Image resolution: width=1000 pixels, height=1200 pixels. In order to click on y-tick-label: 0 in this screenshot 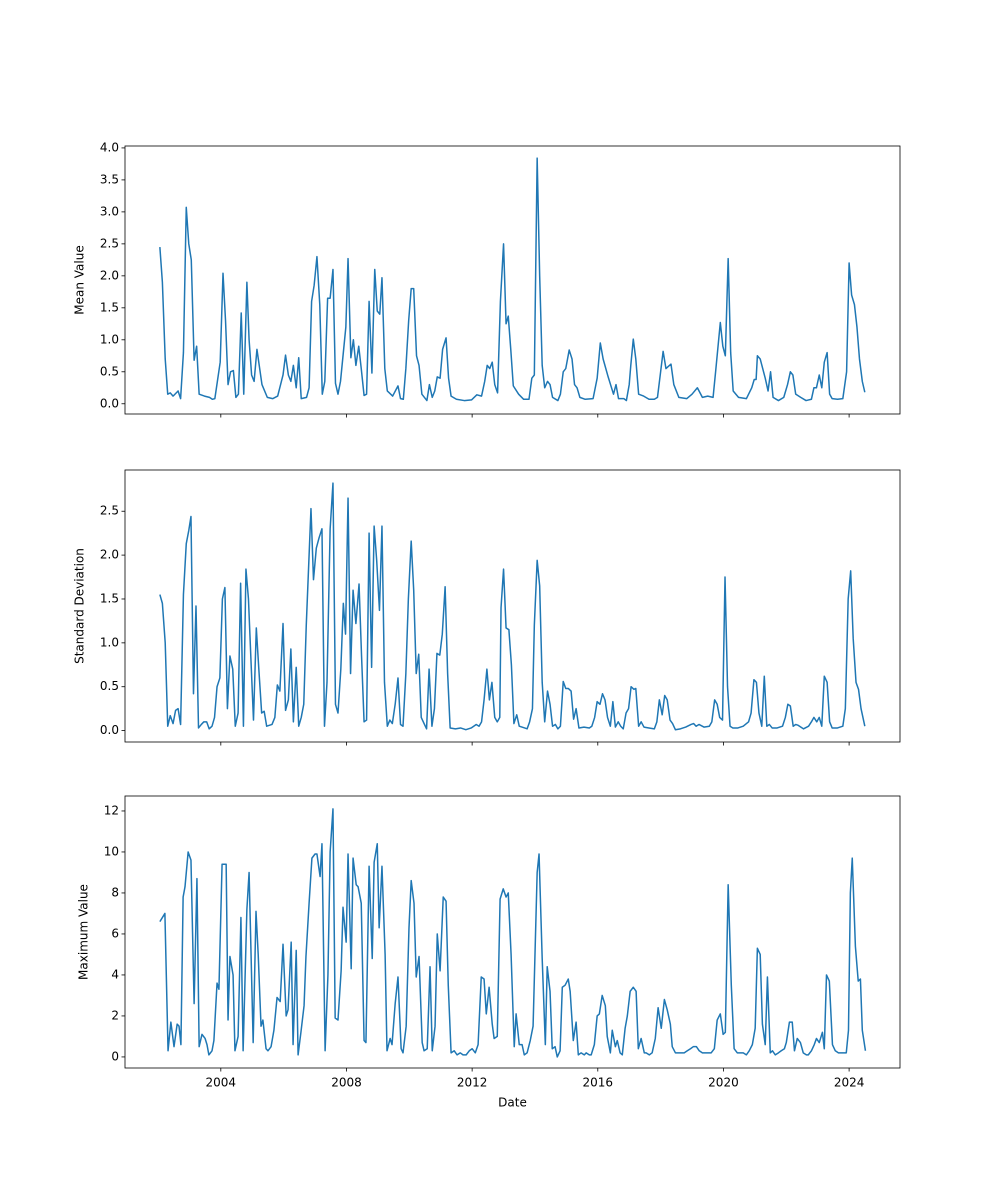, I will do `click(115, 1056)`.